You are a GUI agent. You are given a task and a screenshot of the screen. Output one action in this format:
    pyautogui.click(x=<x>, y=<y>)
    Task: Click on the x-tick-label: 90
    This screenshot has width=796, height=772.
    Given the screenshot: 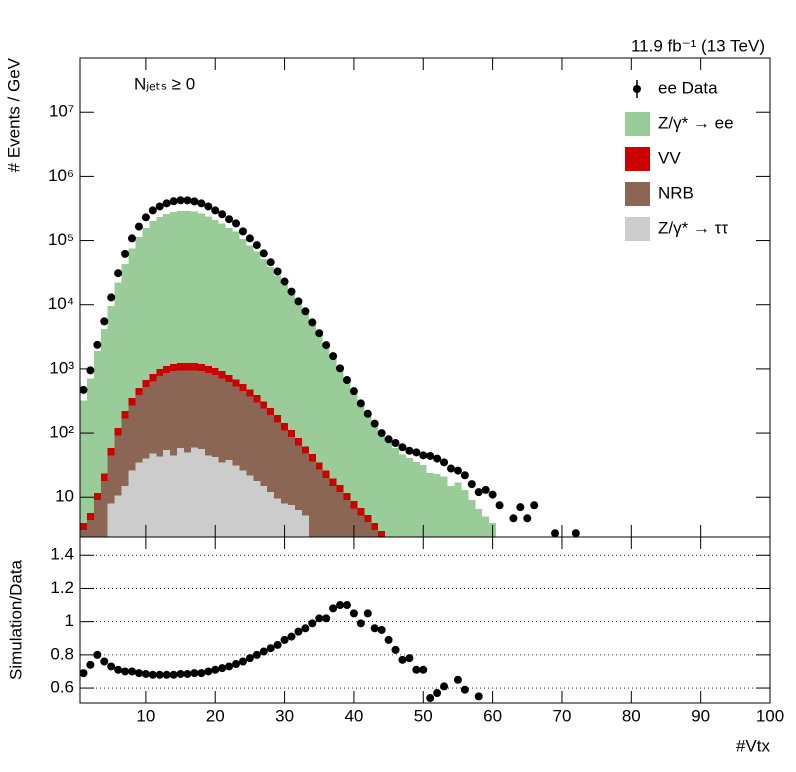 What is the action you would take?
    pyautogui.click(x=700, y=715)
    